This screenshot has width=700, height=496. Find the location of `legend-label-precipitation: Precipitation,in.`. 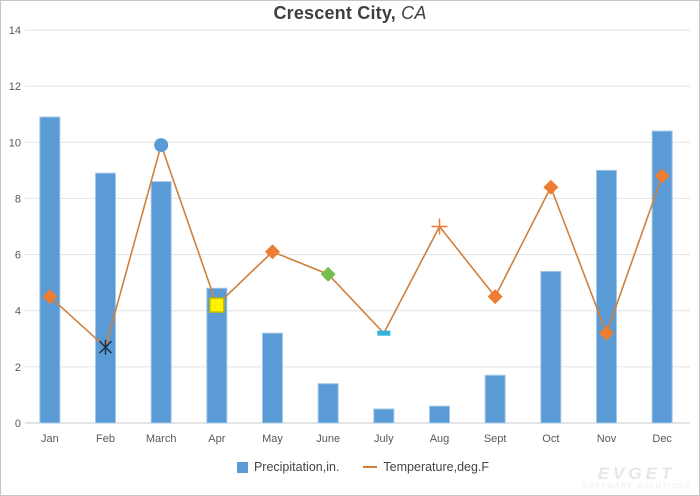

legend-label-precipitation: Precipitation,in. is located at coordinates (296, 467).